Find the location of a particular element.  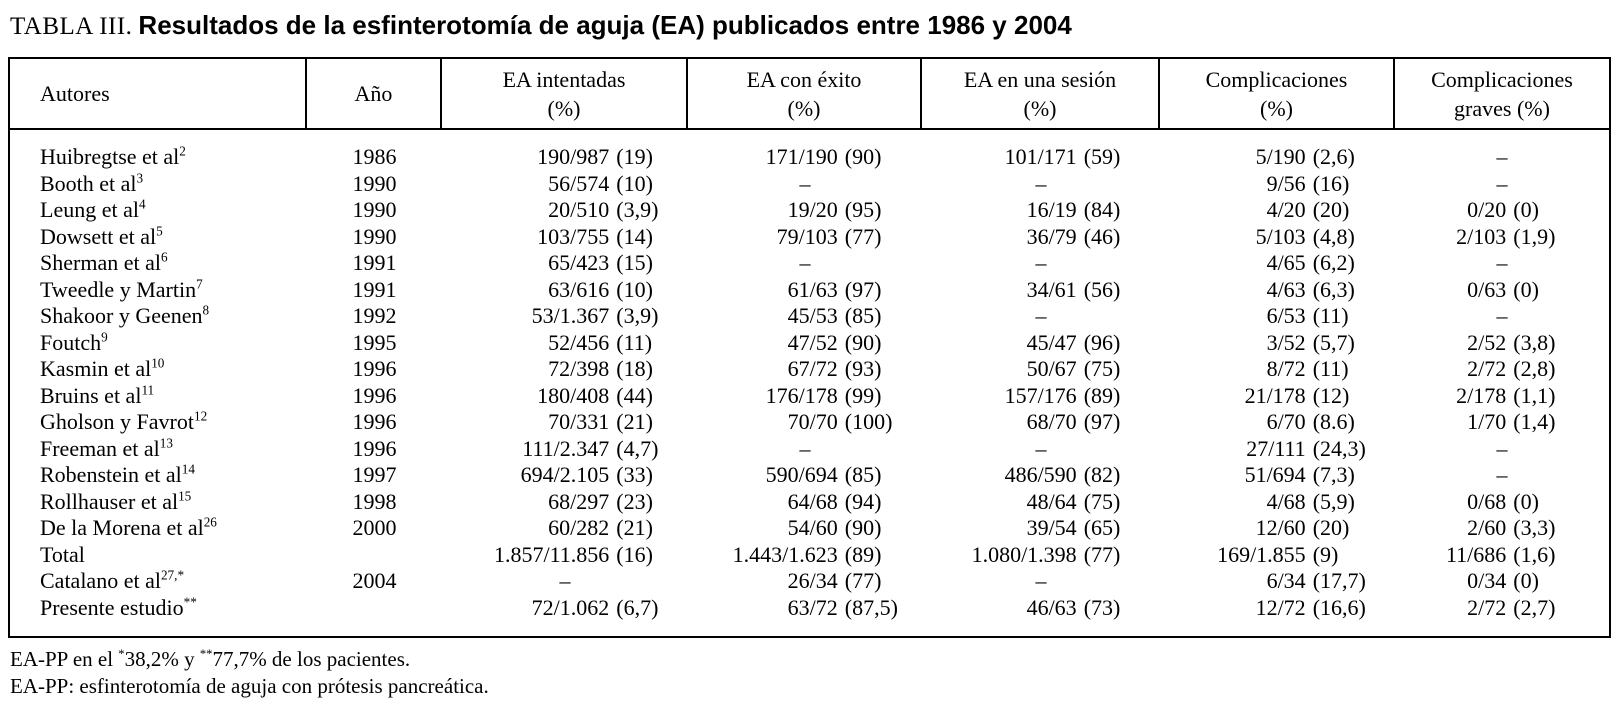

value-percentage: (21) is located at coordinates (634, 527).